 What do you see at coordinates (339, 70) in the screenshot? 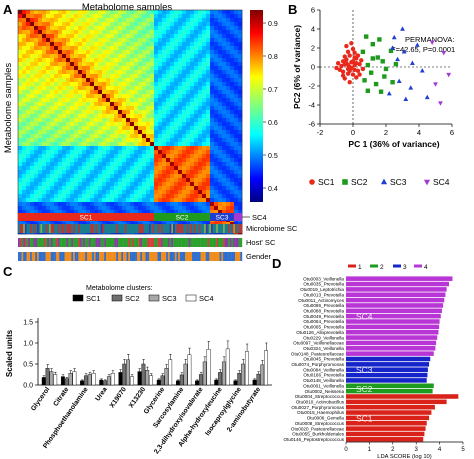
I see `scatter-point-sc1` at bounding box center [339, 70].